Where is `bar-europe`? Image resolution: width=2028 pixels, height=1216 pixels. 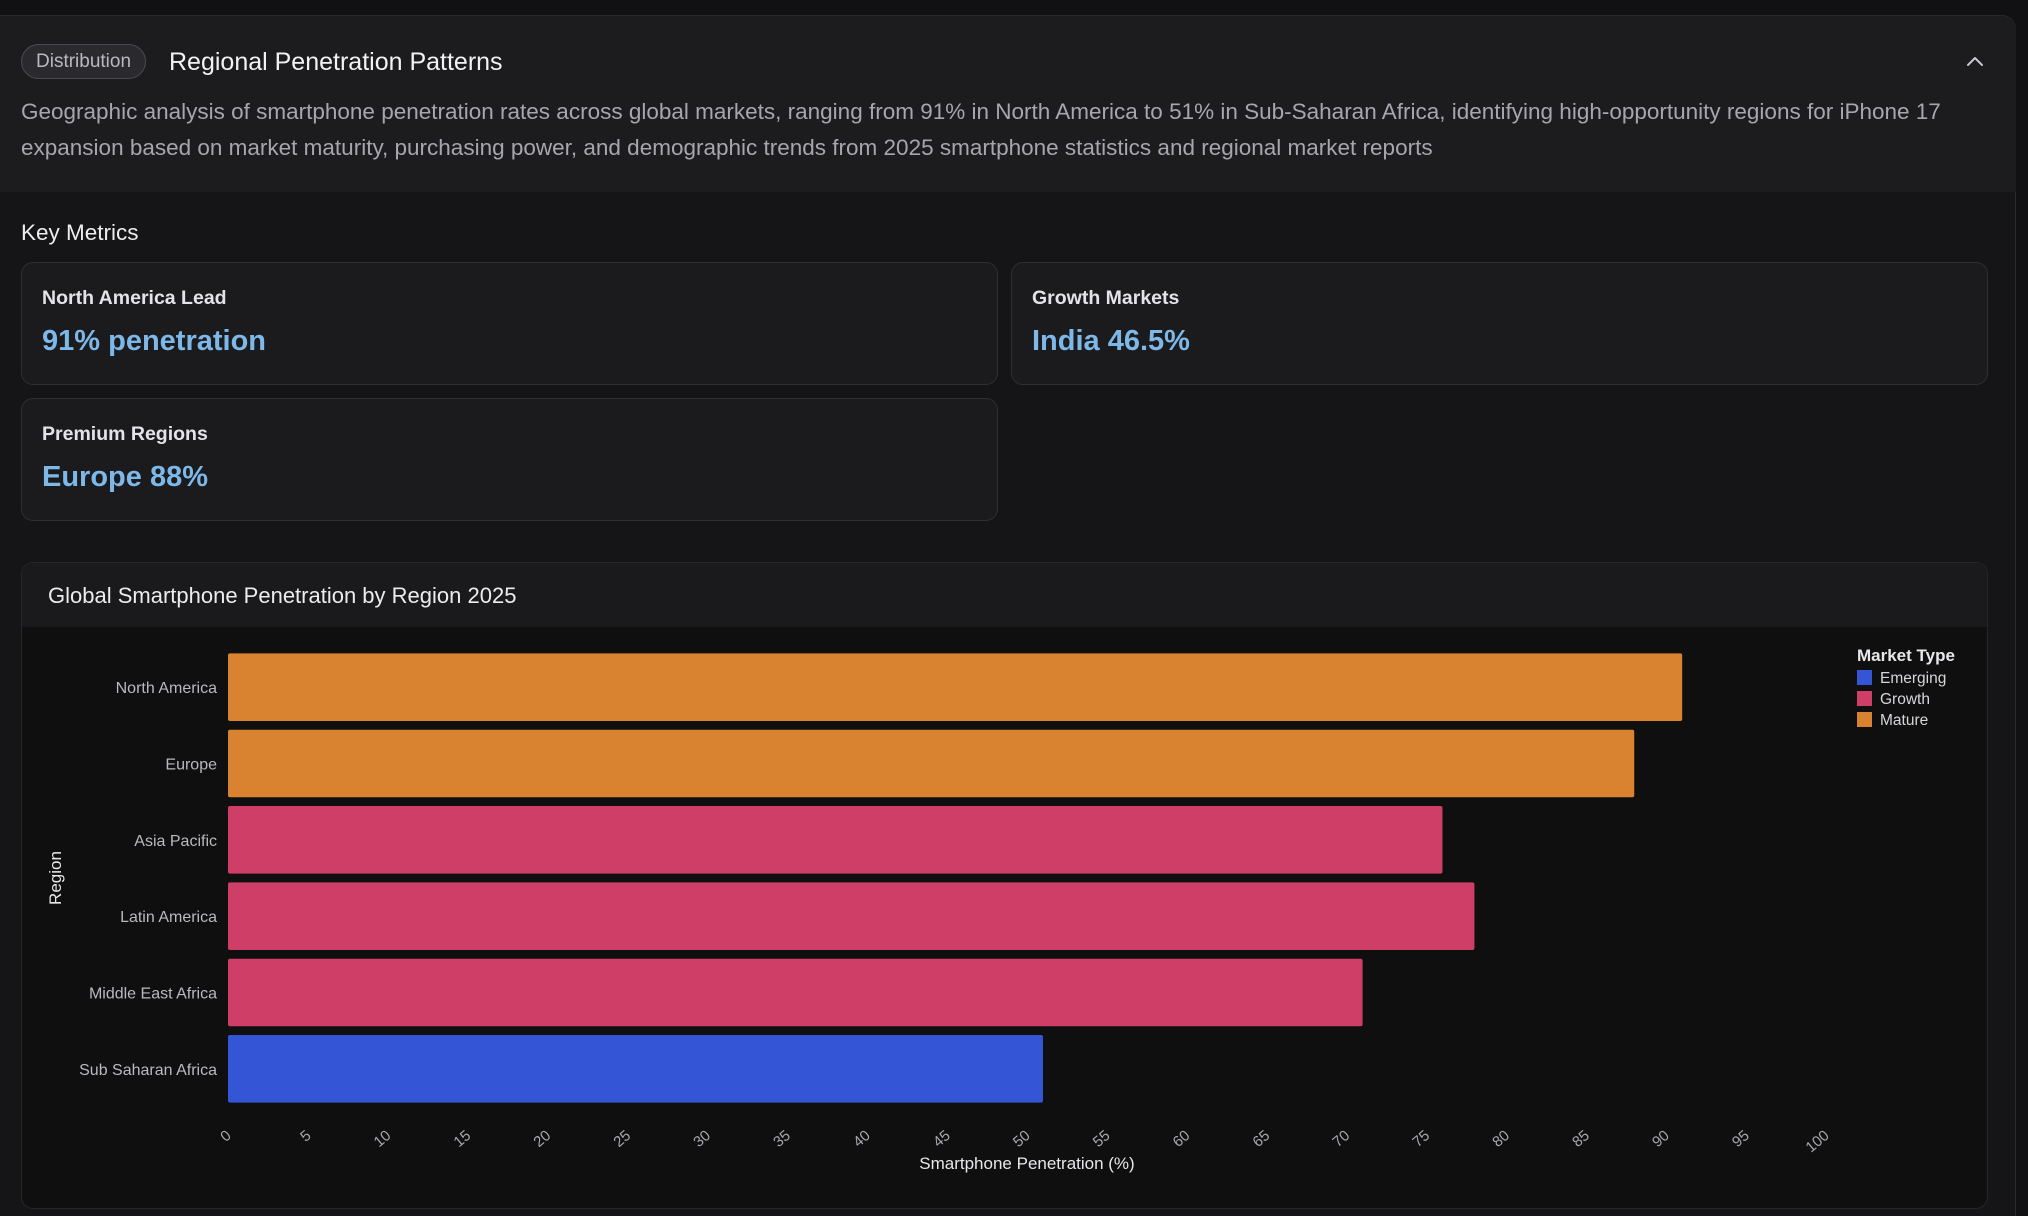 bar-europe is located at coordinates (931, 763).